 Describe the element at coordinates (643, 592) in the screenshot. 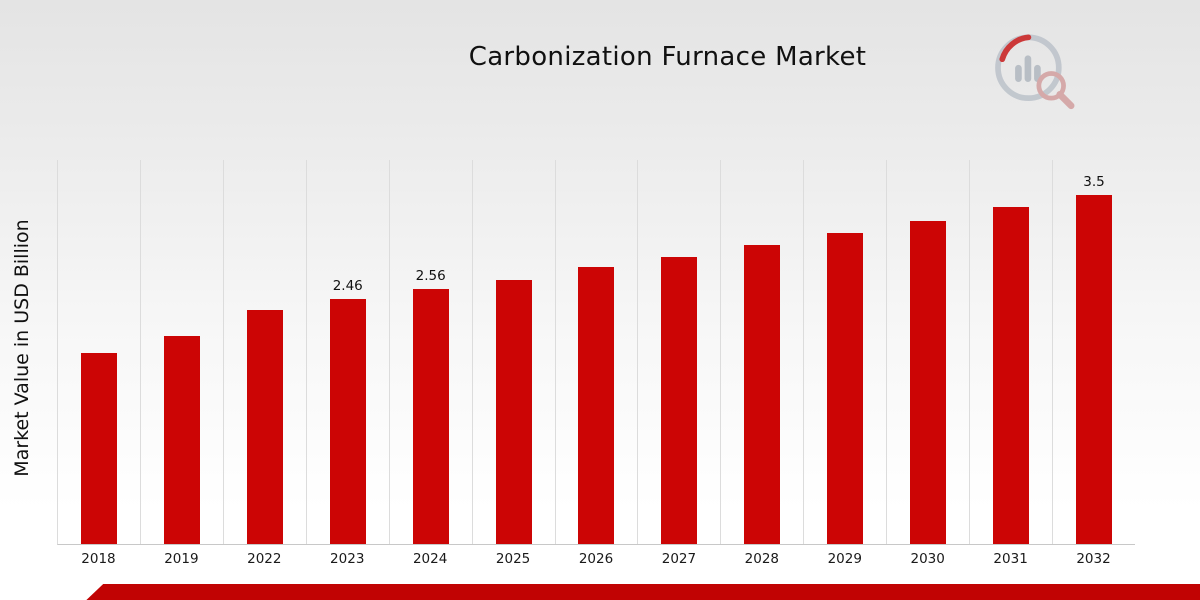

I see `footer-accent-stripe` at that location.